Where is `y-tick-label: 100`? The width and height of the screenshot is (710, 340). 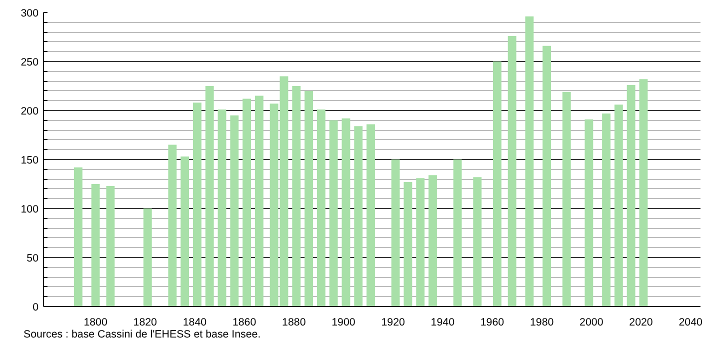
y-tick-label: 100 is located at coordinates (29, 210).